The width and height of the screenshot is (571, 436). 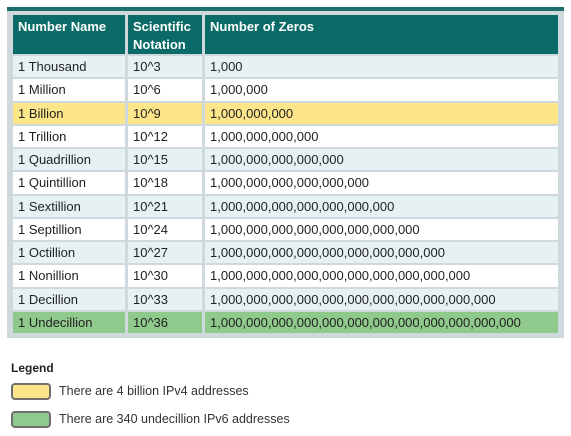 What do you see at coordinates (69, 322) in the screenshot?
I see `cell-number-name: 1 Undecillion` at bounding box center [69, 322].